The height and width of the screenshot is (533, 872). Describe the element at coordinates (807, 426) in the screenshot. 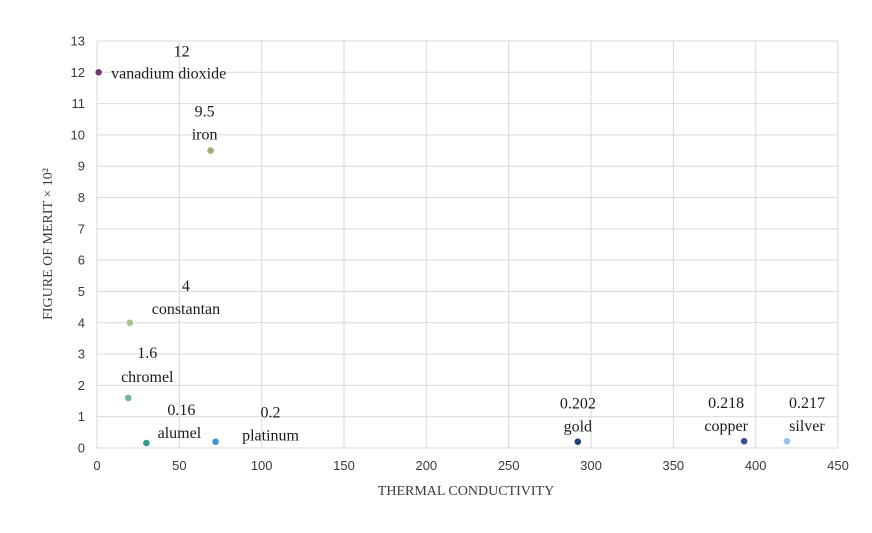

I see `data-label-name: silver` at that location.